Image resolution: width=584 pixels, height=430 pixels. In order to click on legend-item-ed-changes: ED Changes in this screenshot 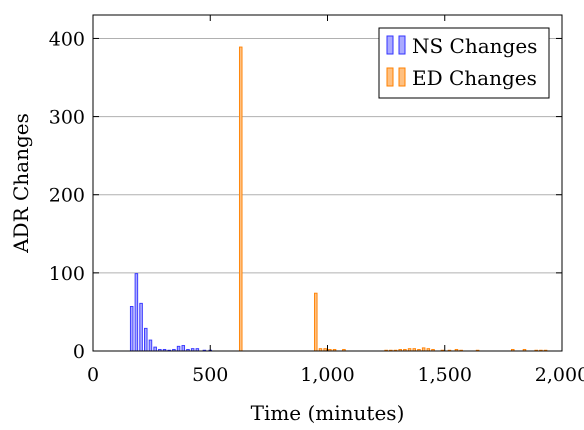, I will do `click(461, 78)`.